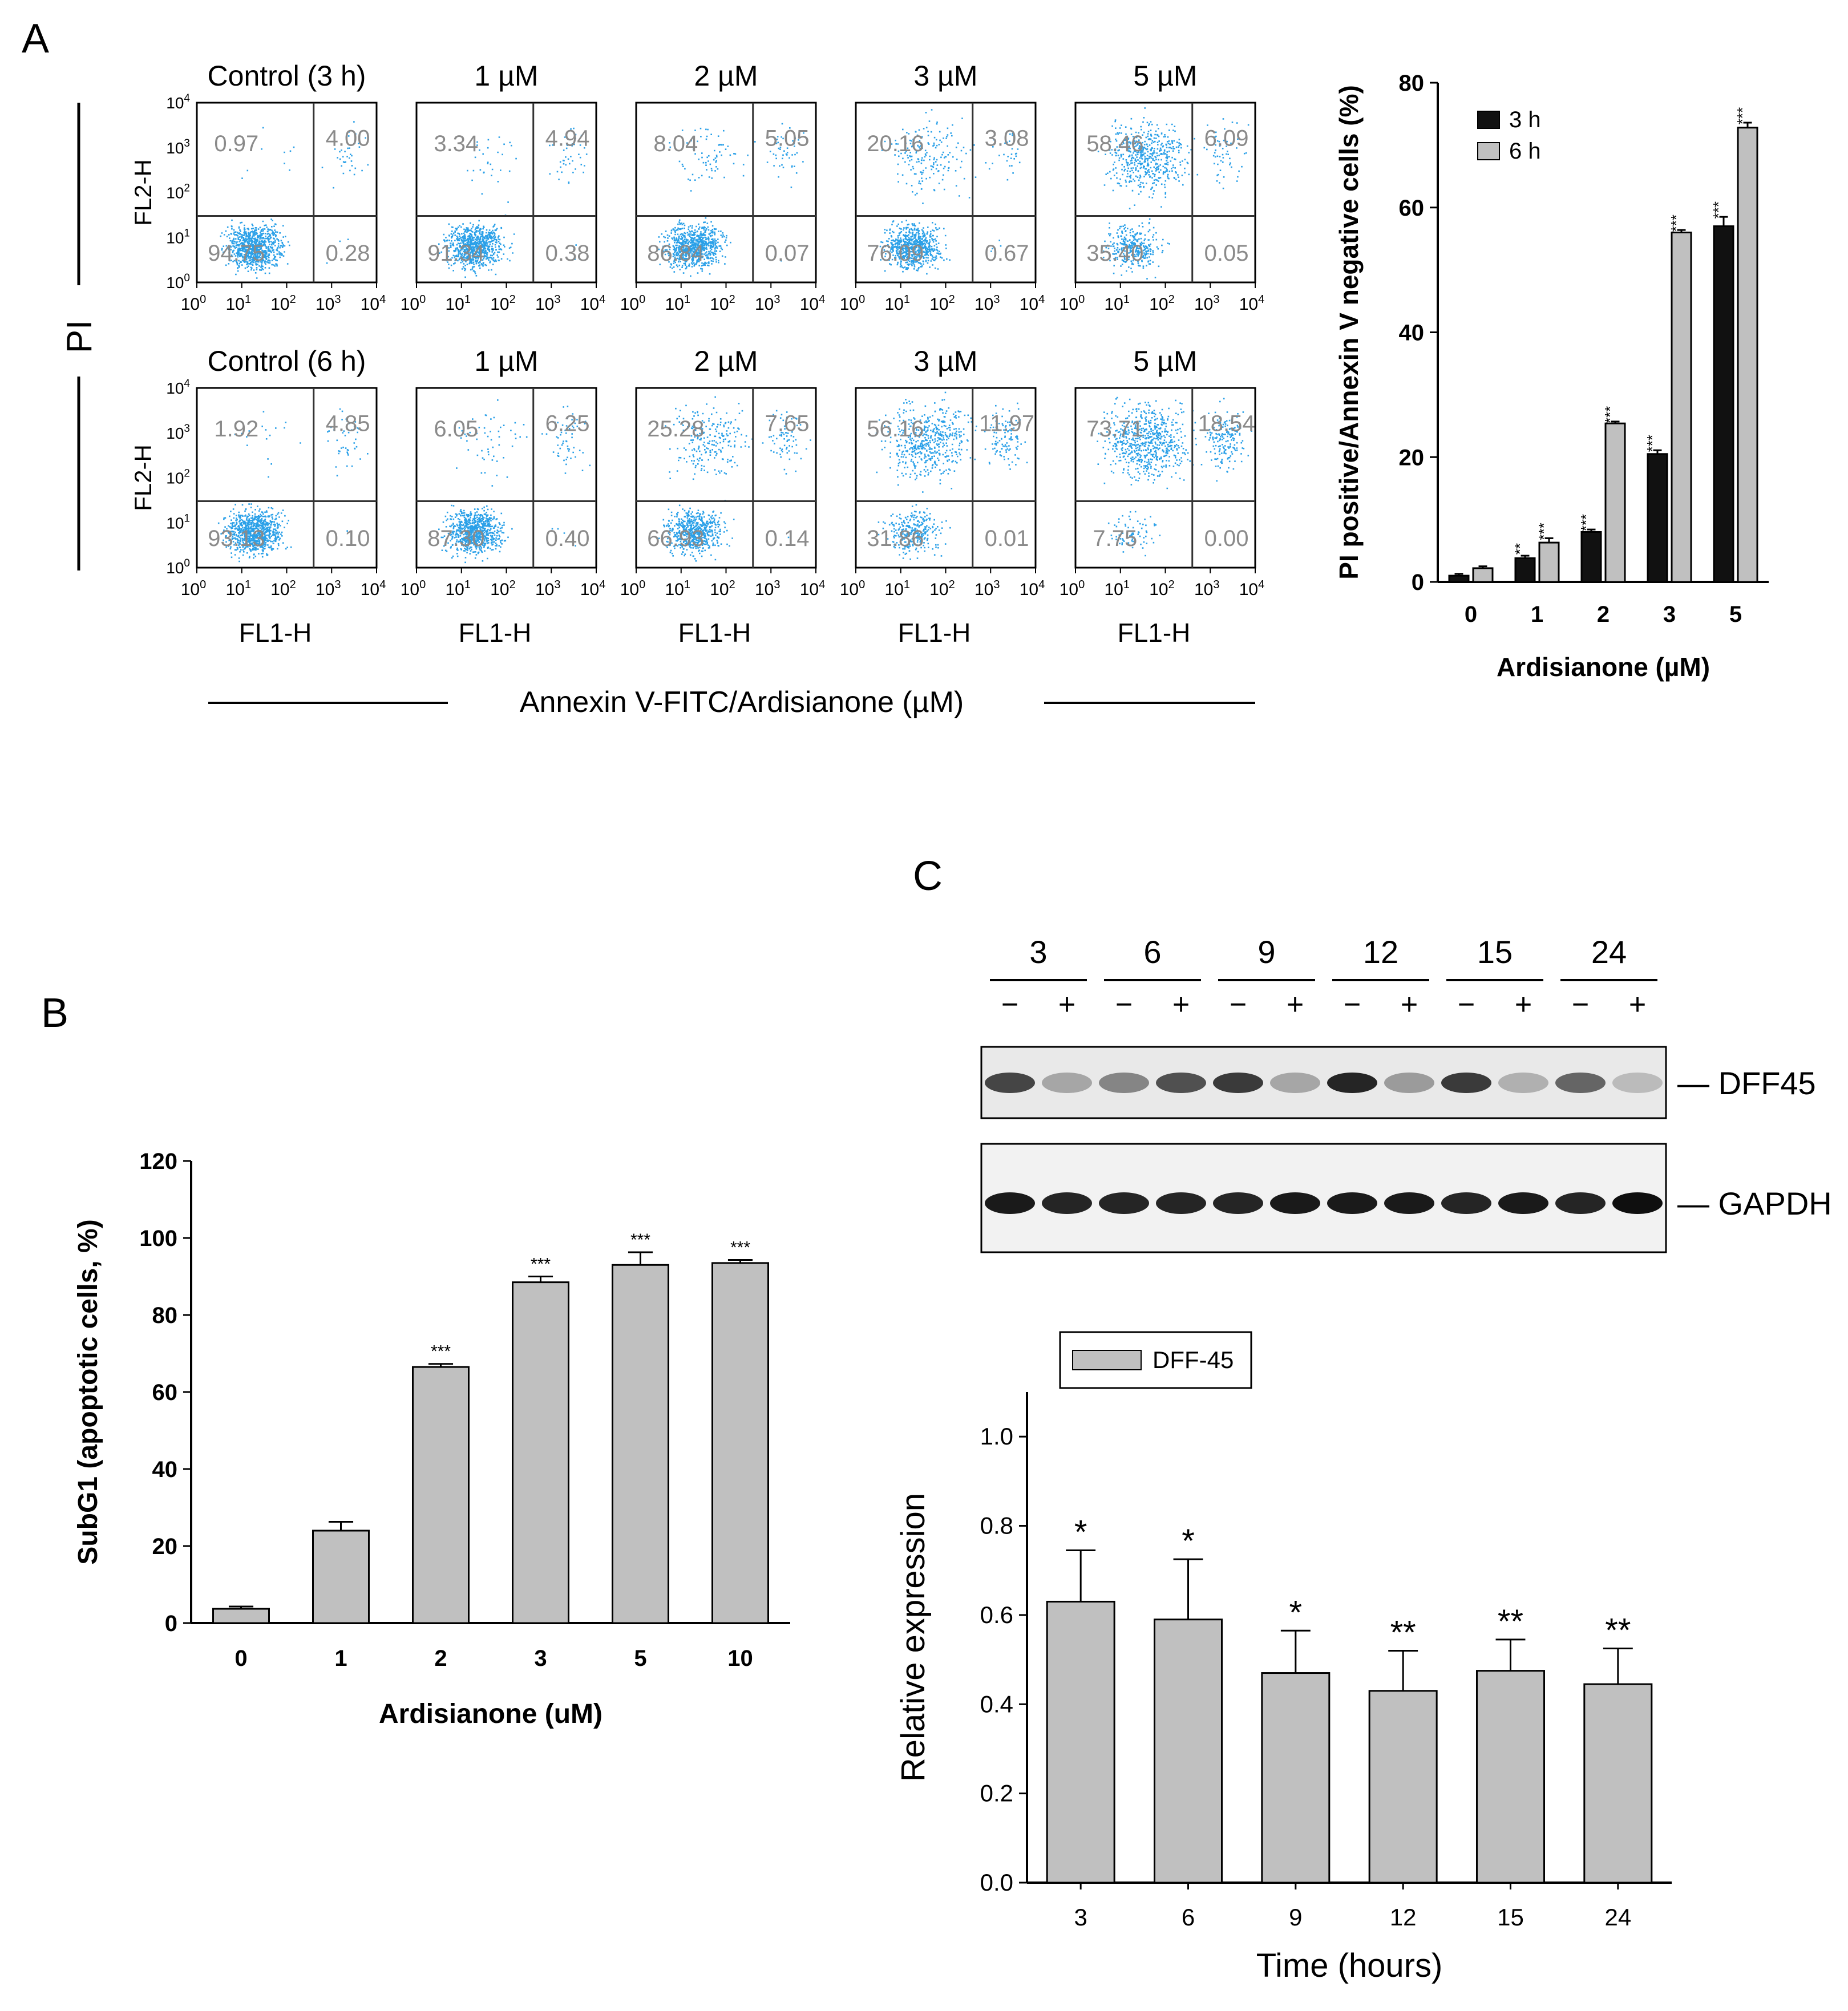 The height and width of the screenshot is (2011, 1848). I want to click on x-tick-label: 2, so click(1603, 614).